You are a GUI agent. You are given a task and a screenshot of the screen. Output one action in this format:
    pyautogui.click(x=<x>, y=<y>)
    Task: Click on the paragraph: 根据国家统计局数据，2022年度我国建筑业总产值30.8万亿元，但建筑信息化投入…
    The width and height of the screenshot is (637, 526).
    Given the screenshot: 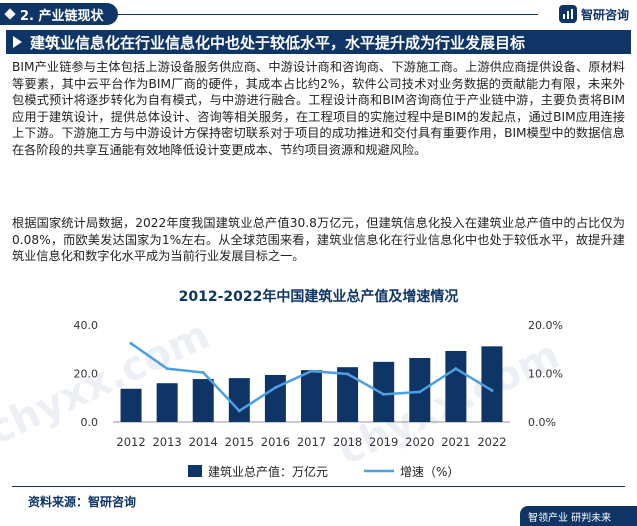 What is the action you would take?
    pyautogui.click(x=318, y=240)
    